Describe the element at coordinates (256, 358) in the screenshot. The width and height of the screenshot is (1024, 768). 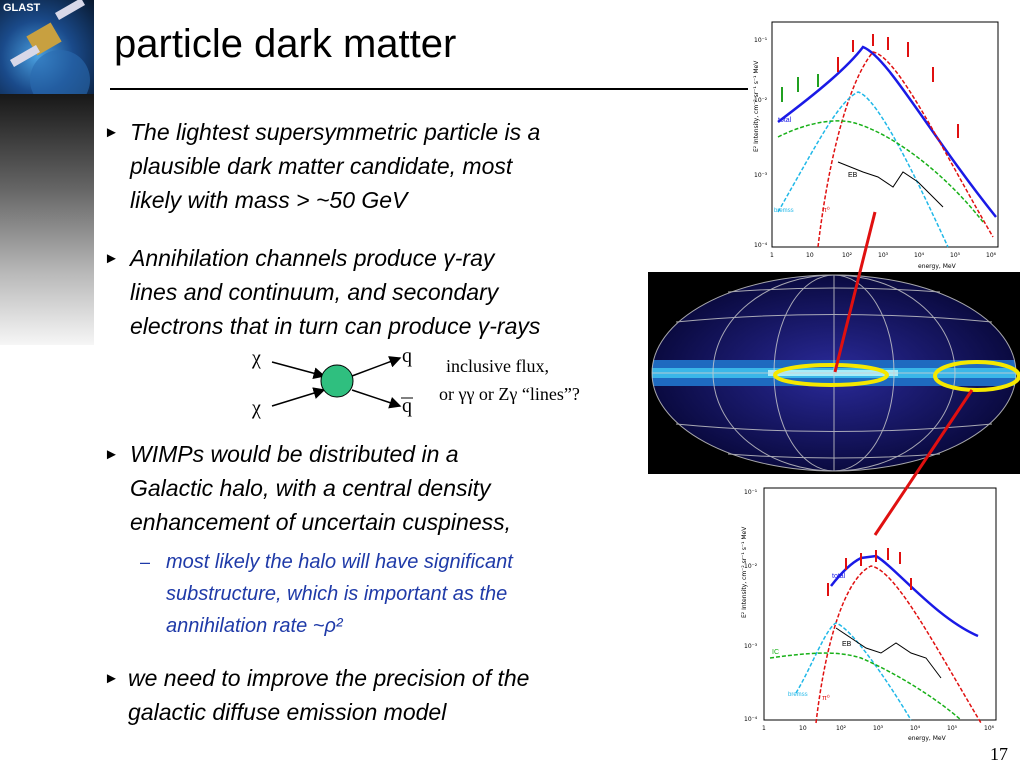
I see `chi-in-1: χ` at that location.